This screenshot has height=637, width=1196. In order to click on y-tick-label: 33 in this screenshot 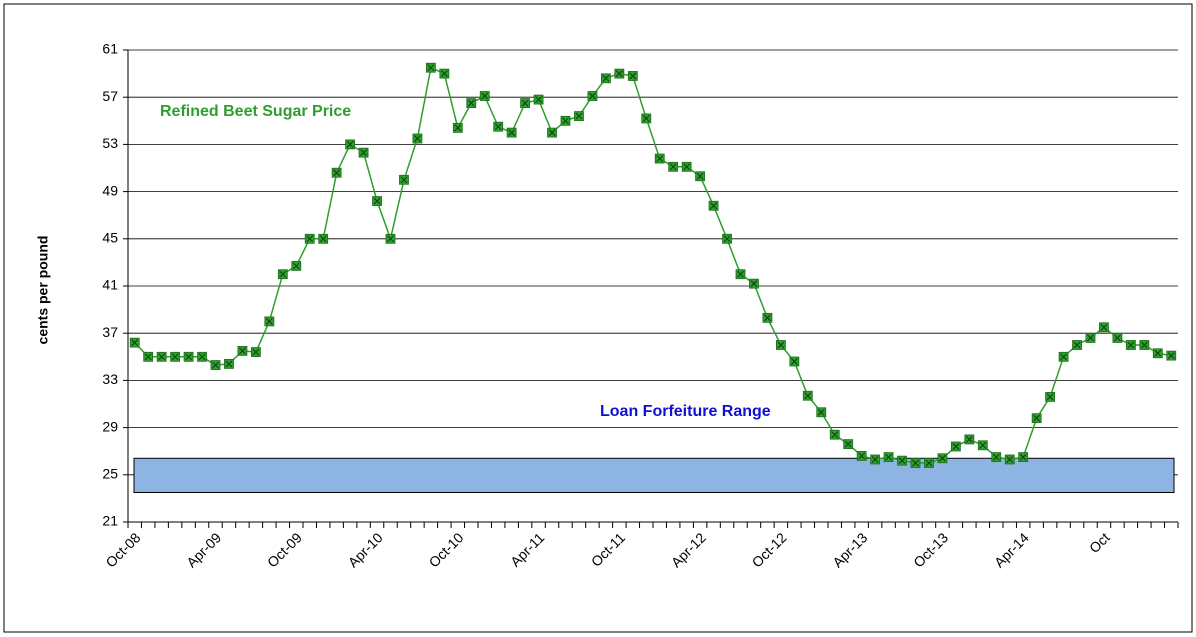, I will do `click(110, 379)`.